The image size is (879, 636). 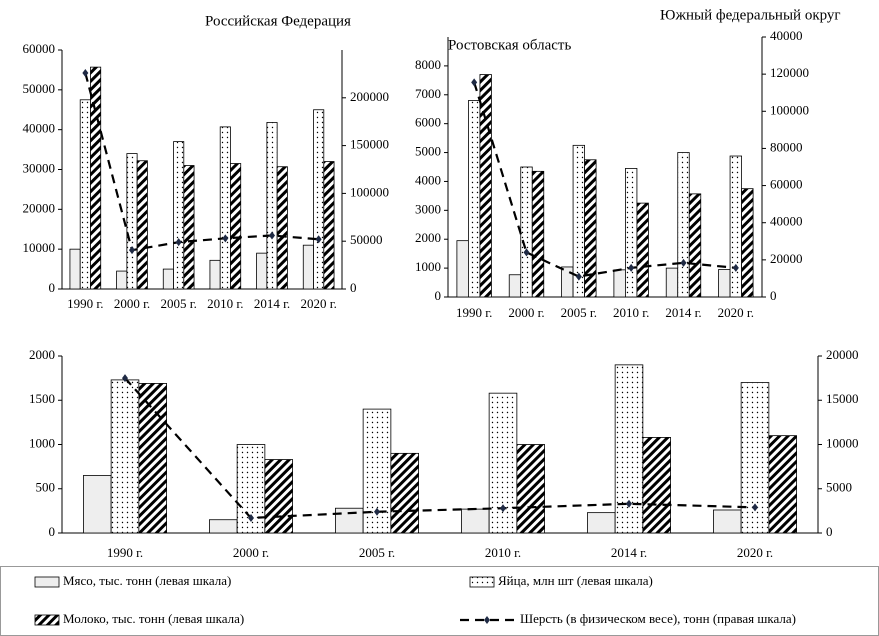 What do you see at coordinates (428, 179) in the screenshot?
I see `y-tick-label: 4000` at bounding box center [428, 179].